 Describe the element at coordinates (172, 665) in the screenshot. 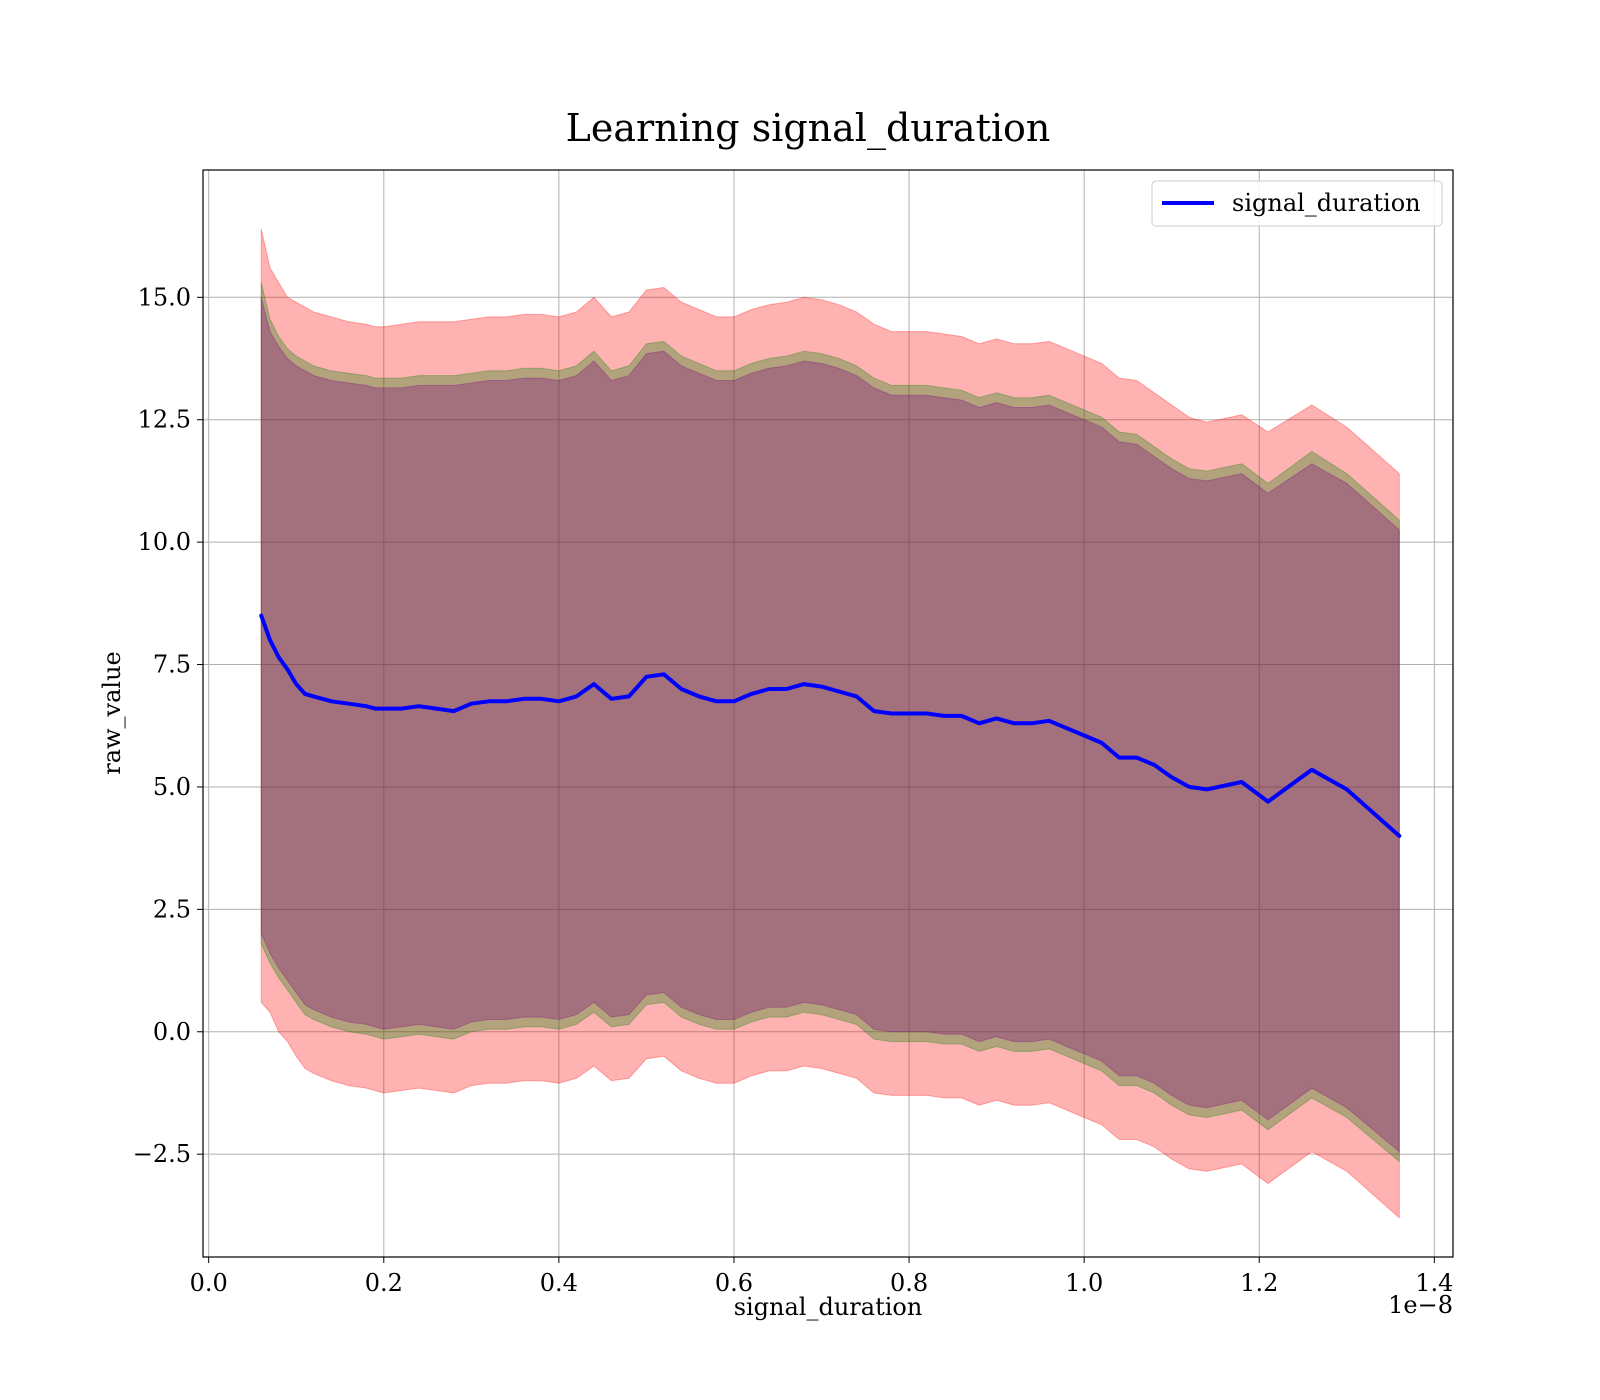

I see `y-tick-label: 7.5` at that location.